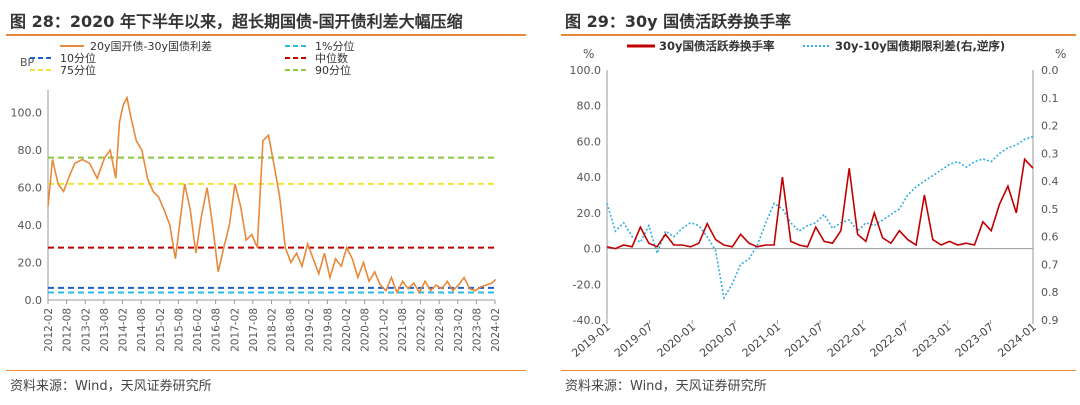 The width and height of the screenshot is (1080, 405). What do you see at coordinates (266, 21) in the screenshot?
I see `left-title-text: 2020 年下半年以来，超长期国债-国开债利差大幅压缩` at bounding box center [266, 21].